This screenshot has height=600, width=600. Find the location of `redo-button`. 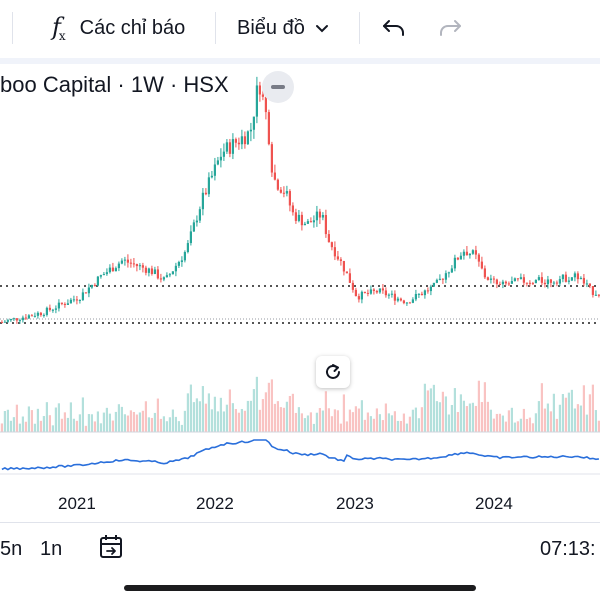

redo-button is located at coordinates (450, 28).